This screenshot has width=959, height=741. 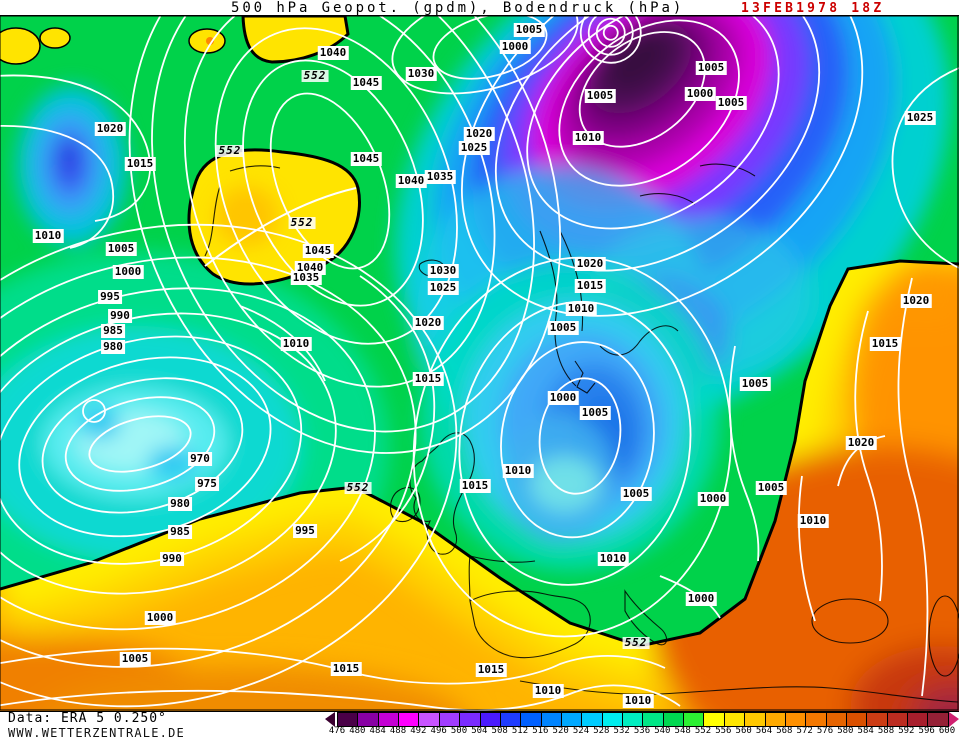 I want to click on isobar-label: 970, so click(x=200, y=459).